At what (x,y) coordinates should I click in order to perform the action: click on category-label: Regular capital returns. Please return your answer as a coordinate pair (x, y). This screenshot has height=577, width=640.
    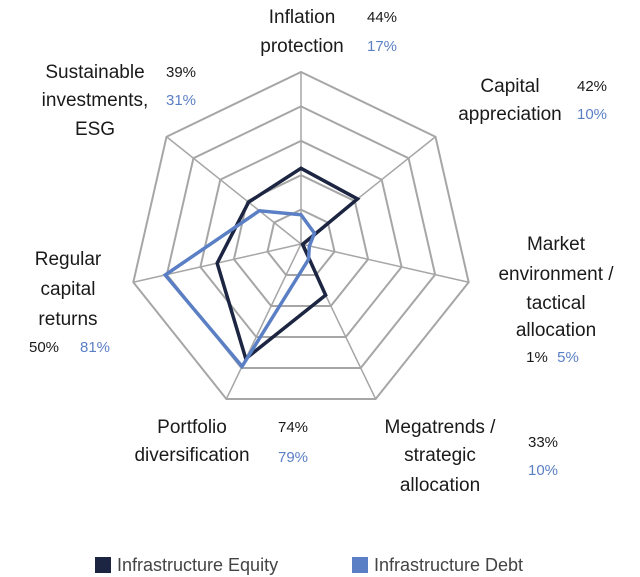
    Looking at the image, I should click on (68, 289).